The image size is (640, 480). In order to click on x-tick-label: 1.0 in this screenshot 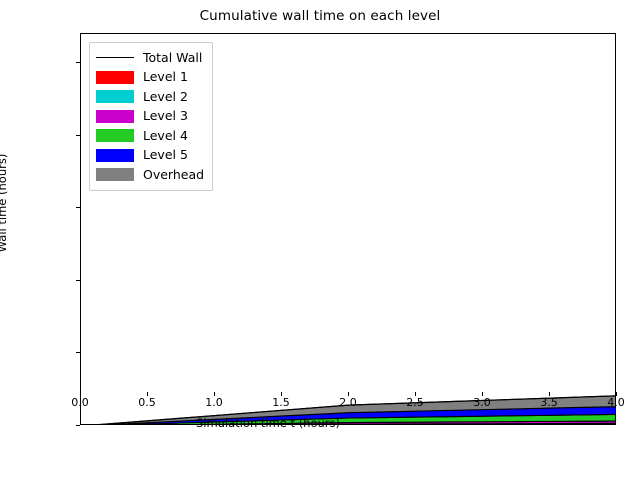, I will do `click(214, 402)`.